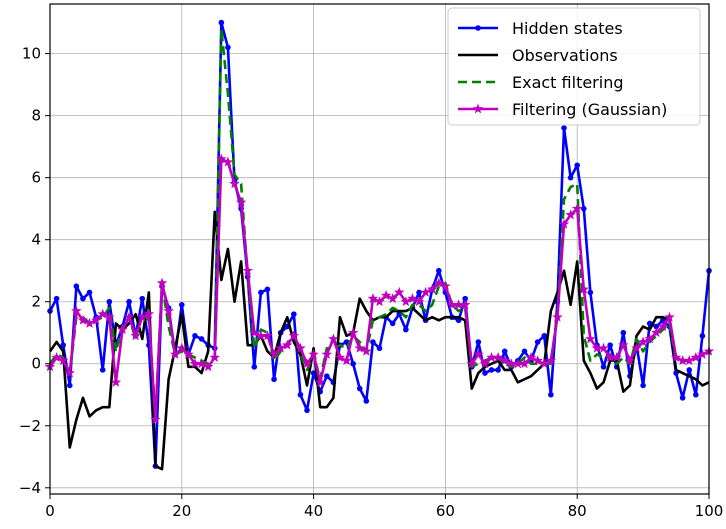  What do you see at coordinates (565, 55) in the screenshot?
I see `legend-label: Observations` at bounding box center [565, 55].